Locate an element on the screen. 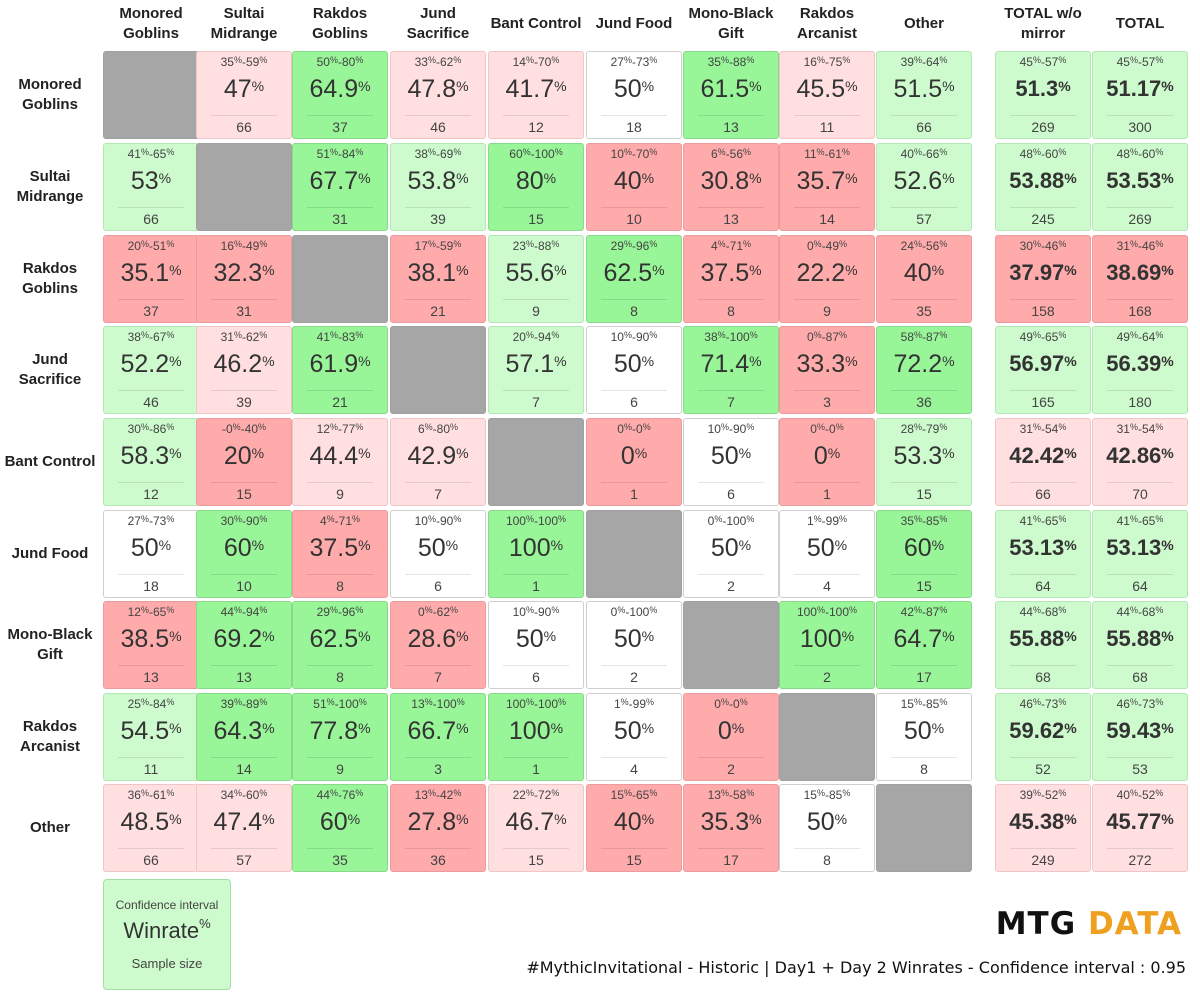 The image size is (1200, 1002). matchup-cell: 6%-56% 30.8% 13 is located at coordinates (731, 187).